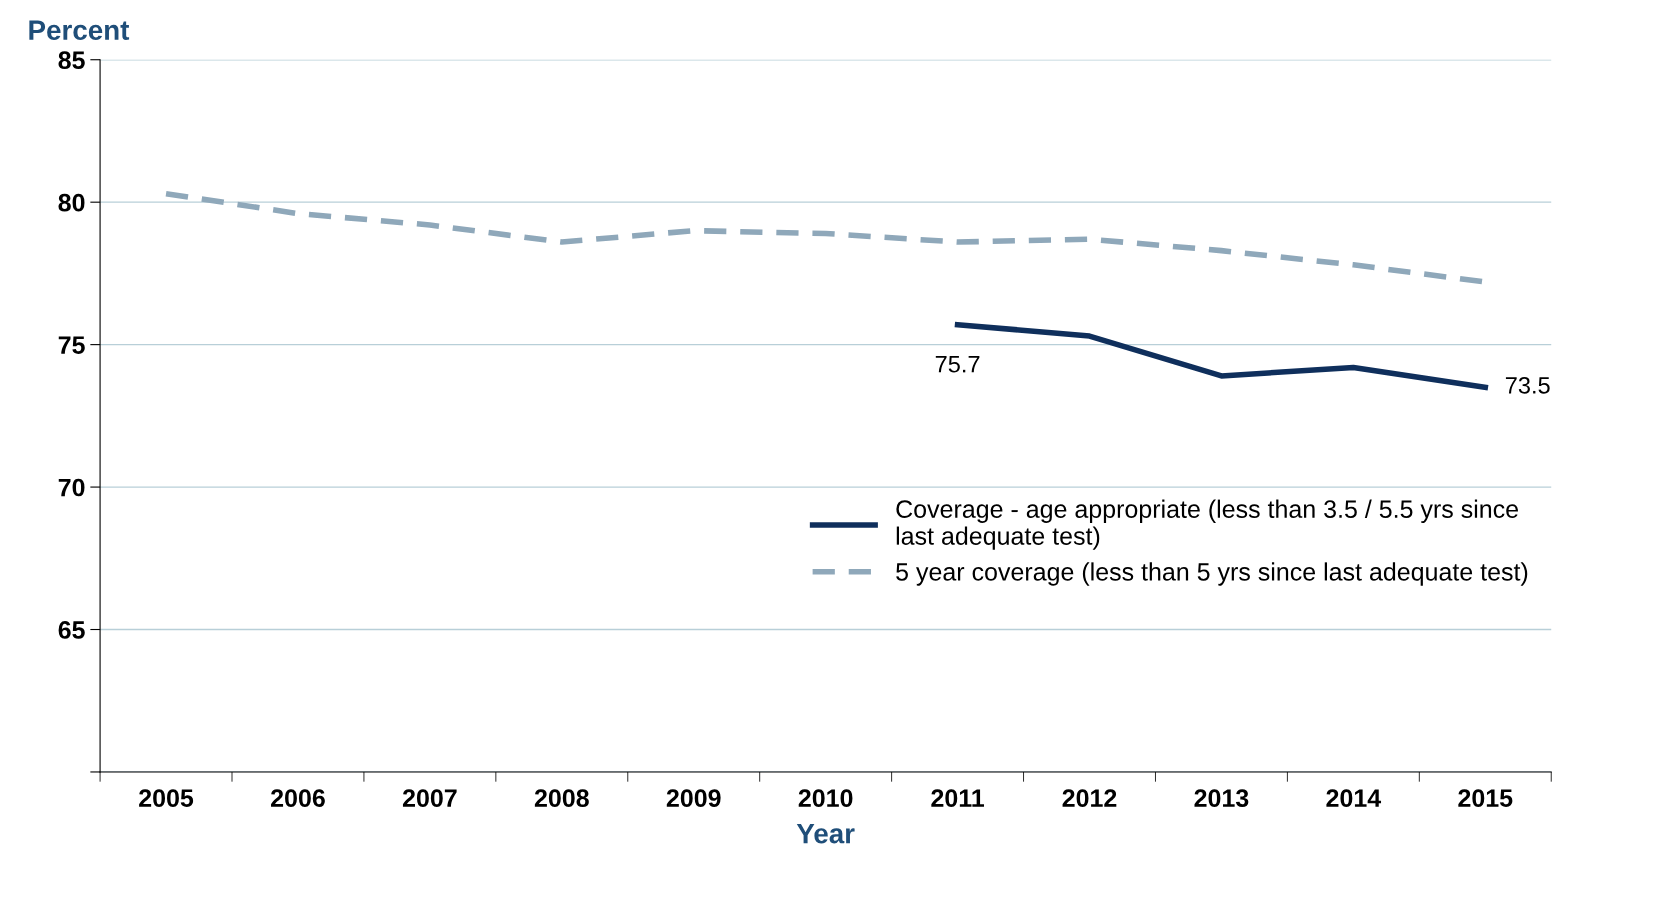 The image size is (1668, 919). Describe the element at coordinates (1485, 798) in the screenshot. I see `x-tick-label: 2015` at that location.